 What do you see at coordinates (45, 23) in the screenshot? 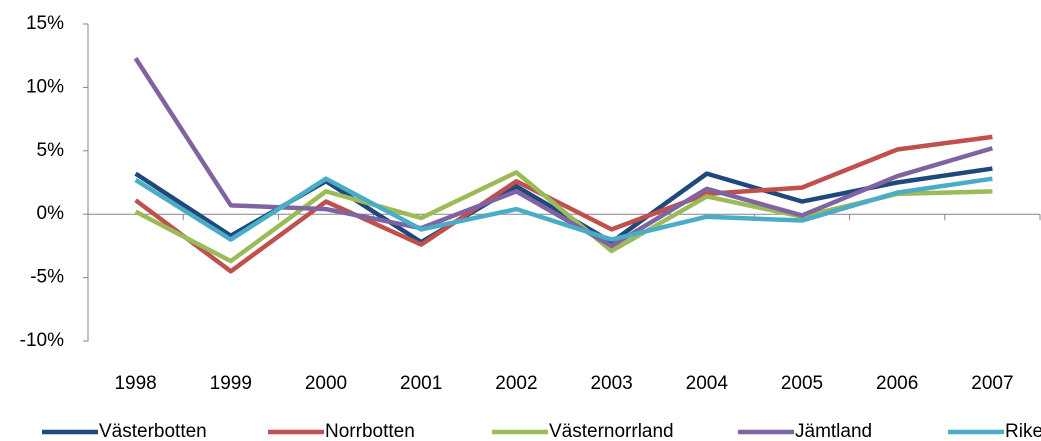
I see `y-tick-label: 15%` at bounding box center [45, 23].